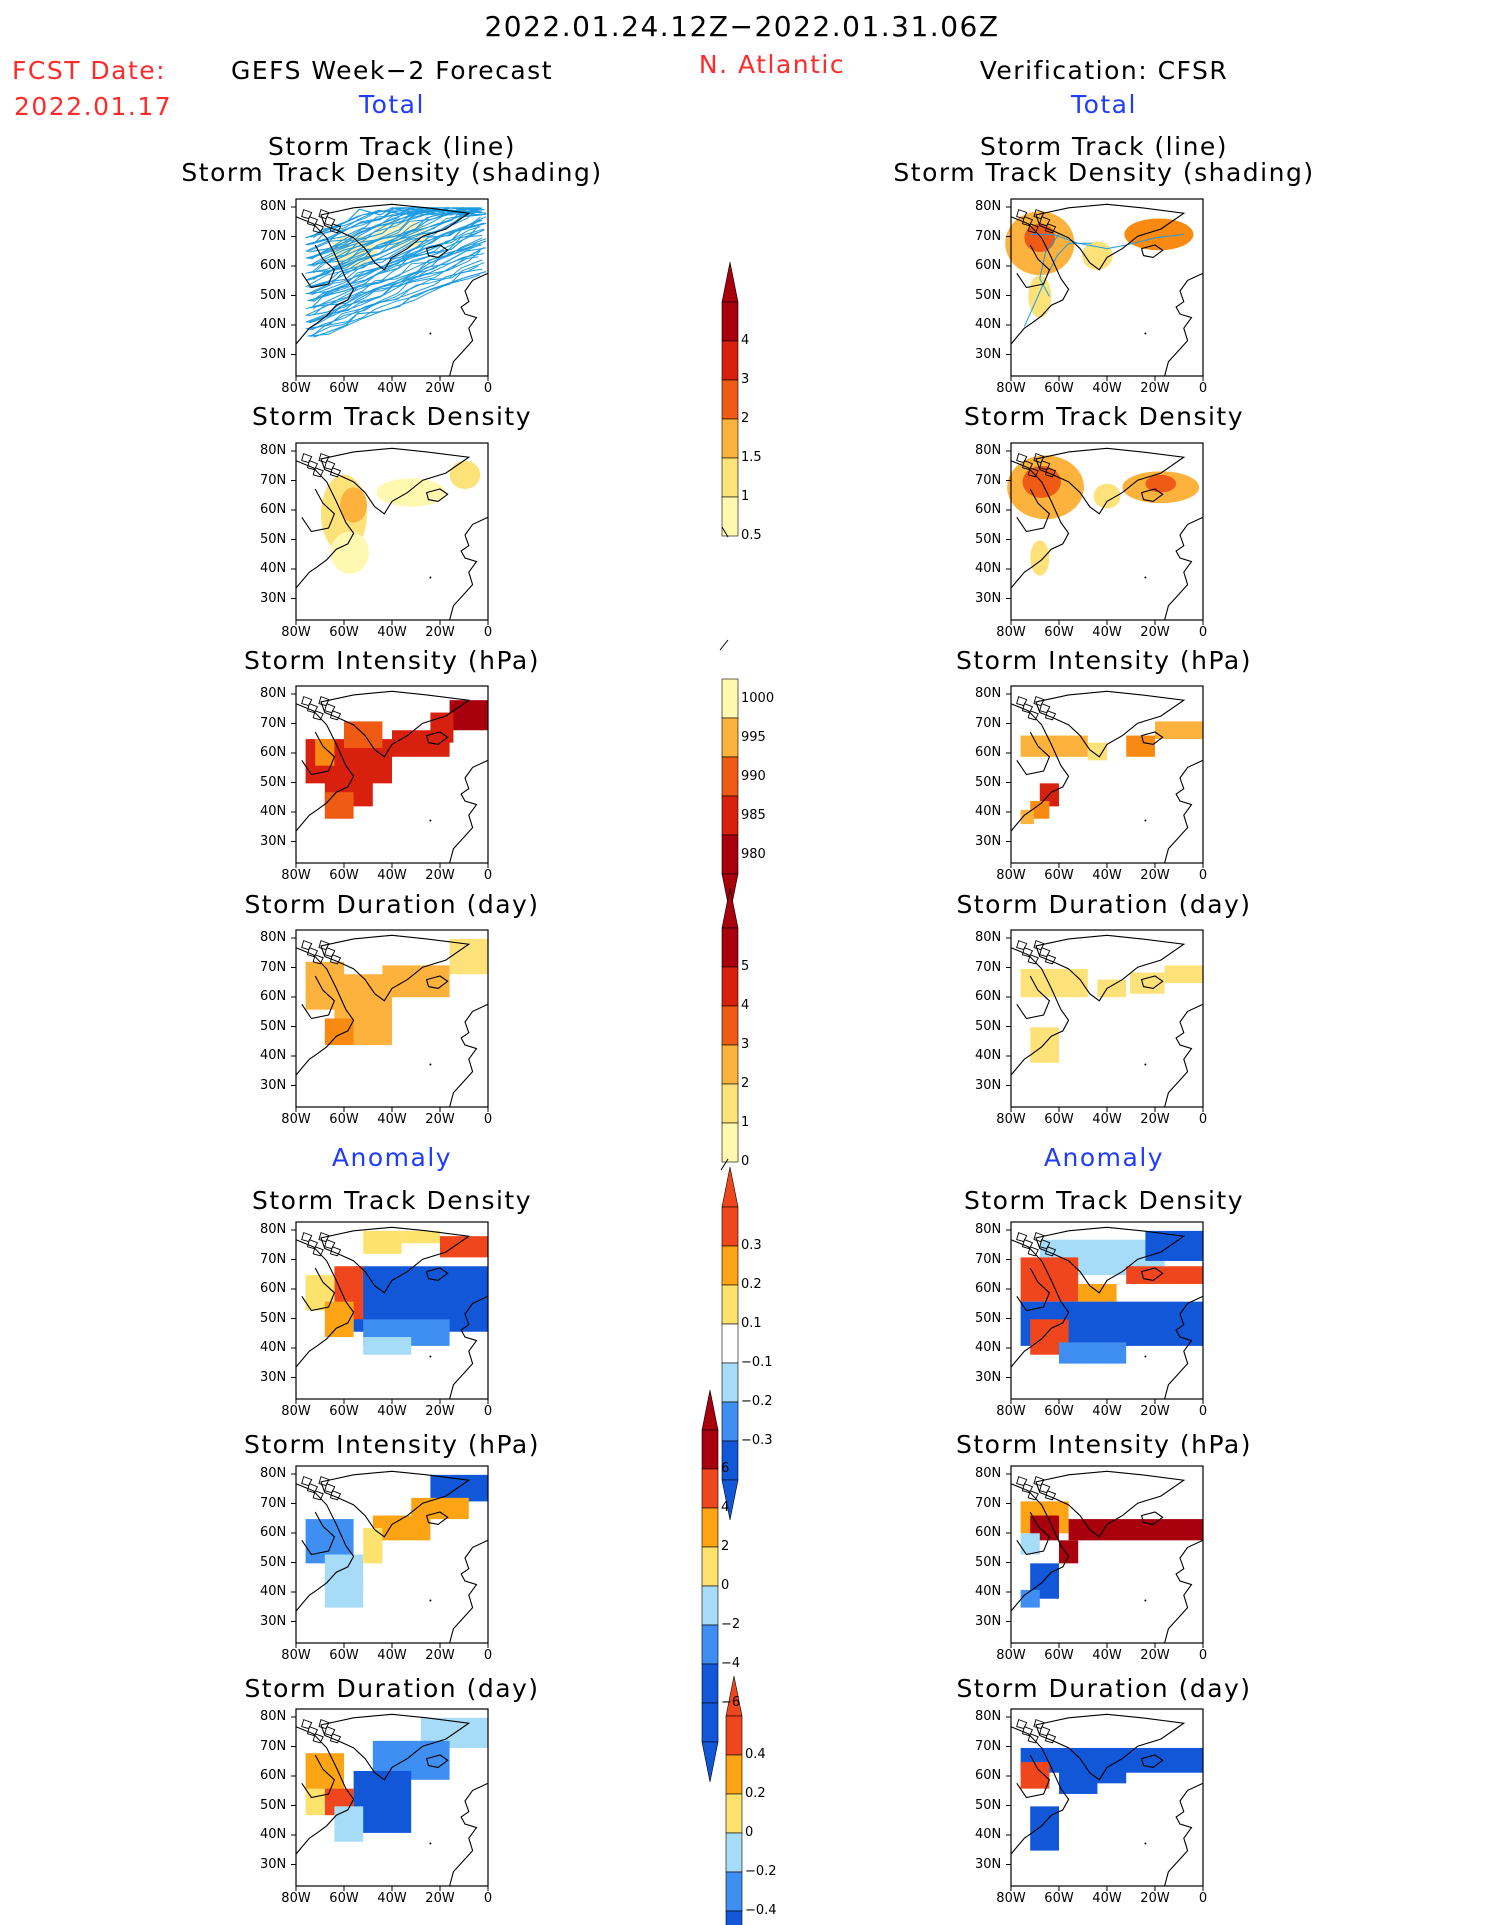  I want to click on panel-storm-duration-right, so click(1105, 1020).